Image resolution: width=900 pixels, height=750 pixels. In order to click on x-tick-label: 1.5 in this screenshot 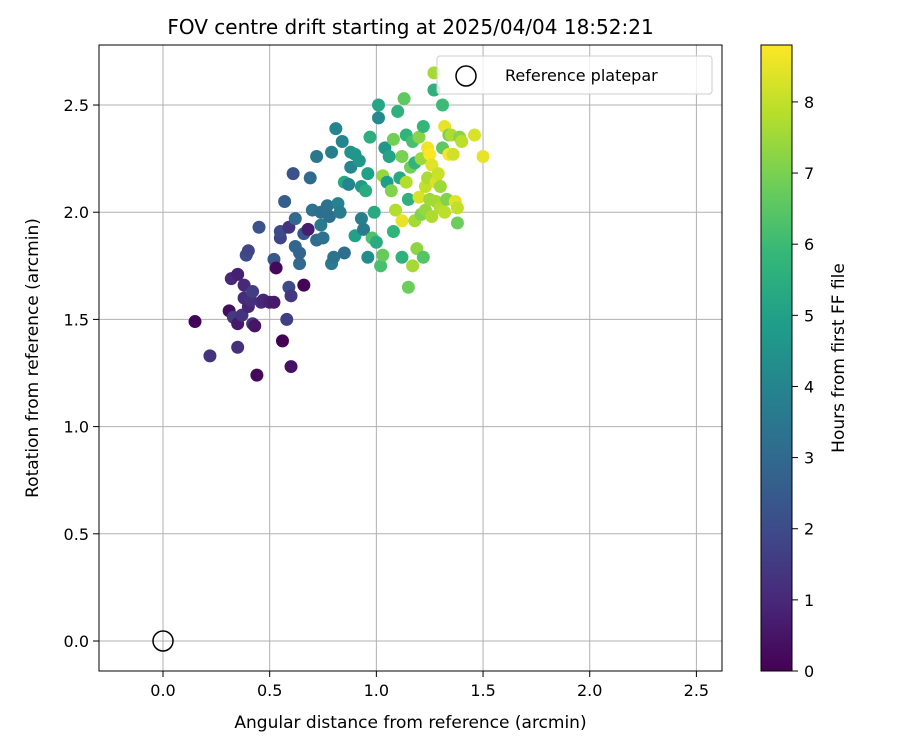, I will do `click(482, 690)`.